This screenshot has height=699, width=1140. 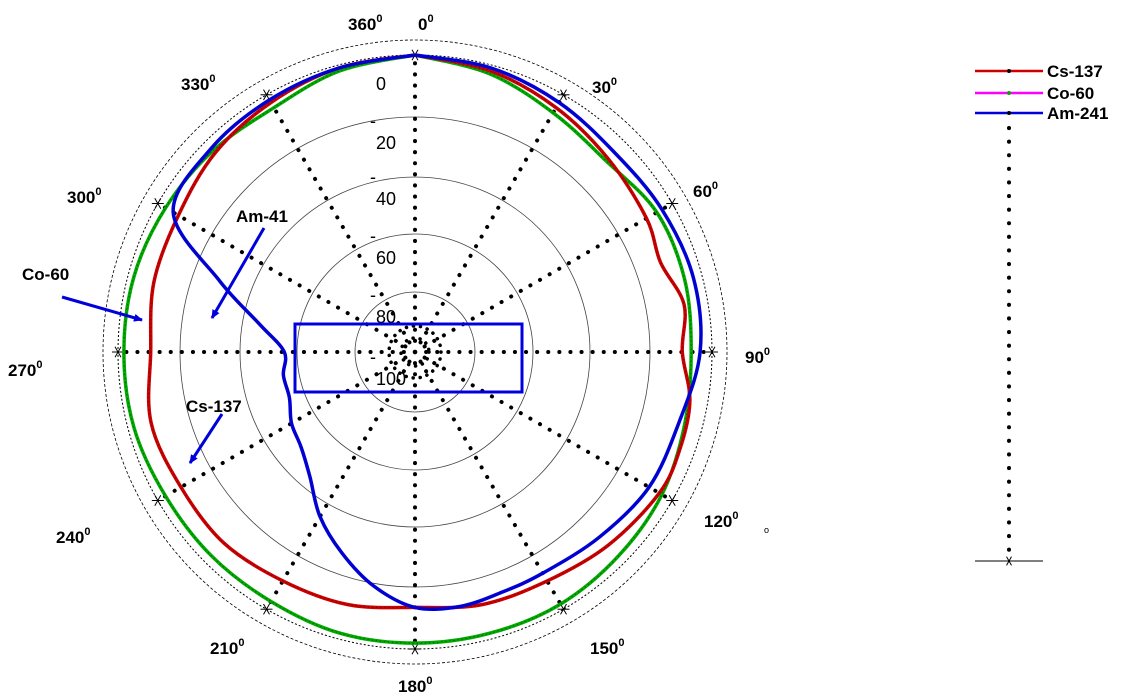 What do you see at coordinates (73, 536) in the screenshot?
I see `angle-label: 2400` at bounding box center [73, 536].